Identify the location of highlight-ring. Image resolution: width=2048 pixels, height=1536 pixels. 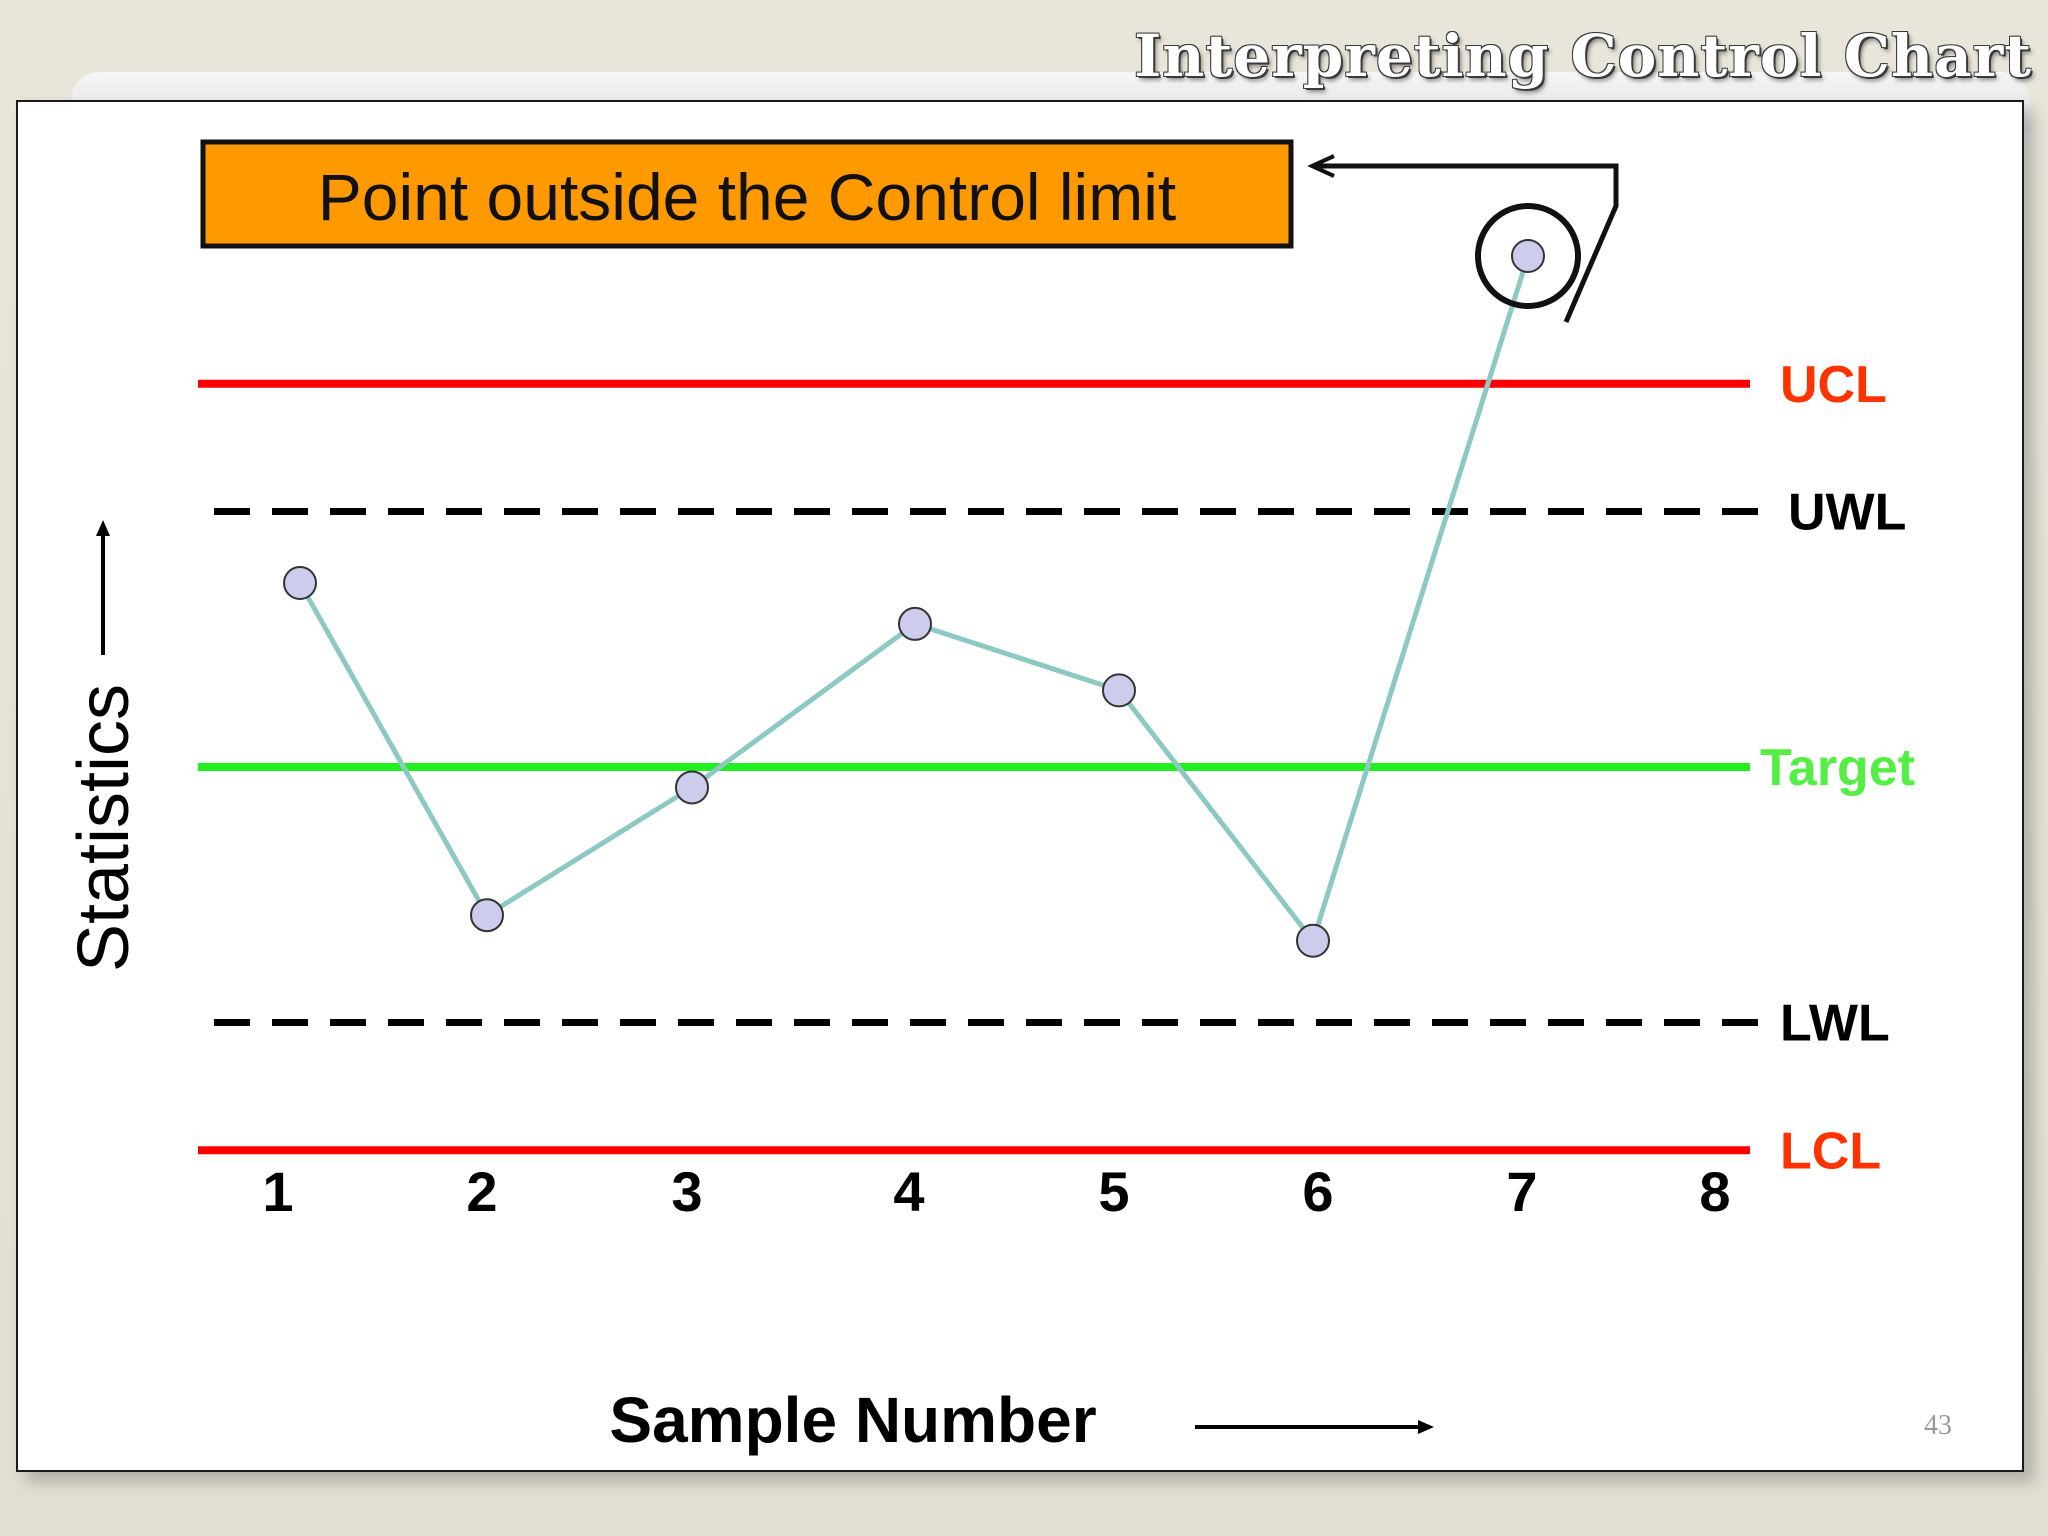
(1528, 256).